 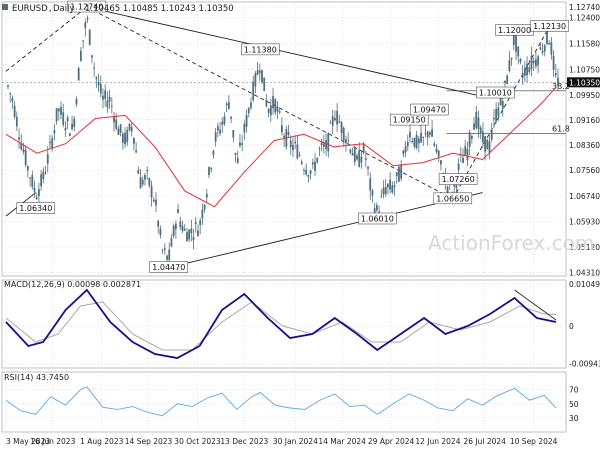 I want to click on macd-title-group: MACD(12,26,9) 0.00098 0.002871, so click(x=72, y=284).